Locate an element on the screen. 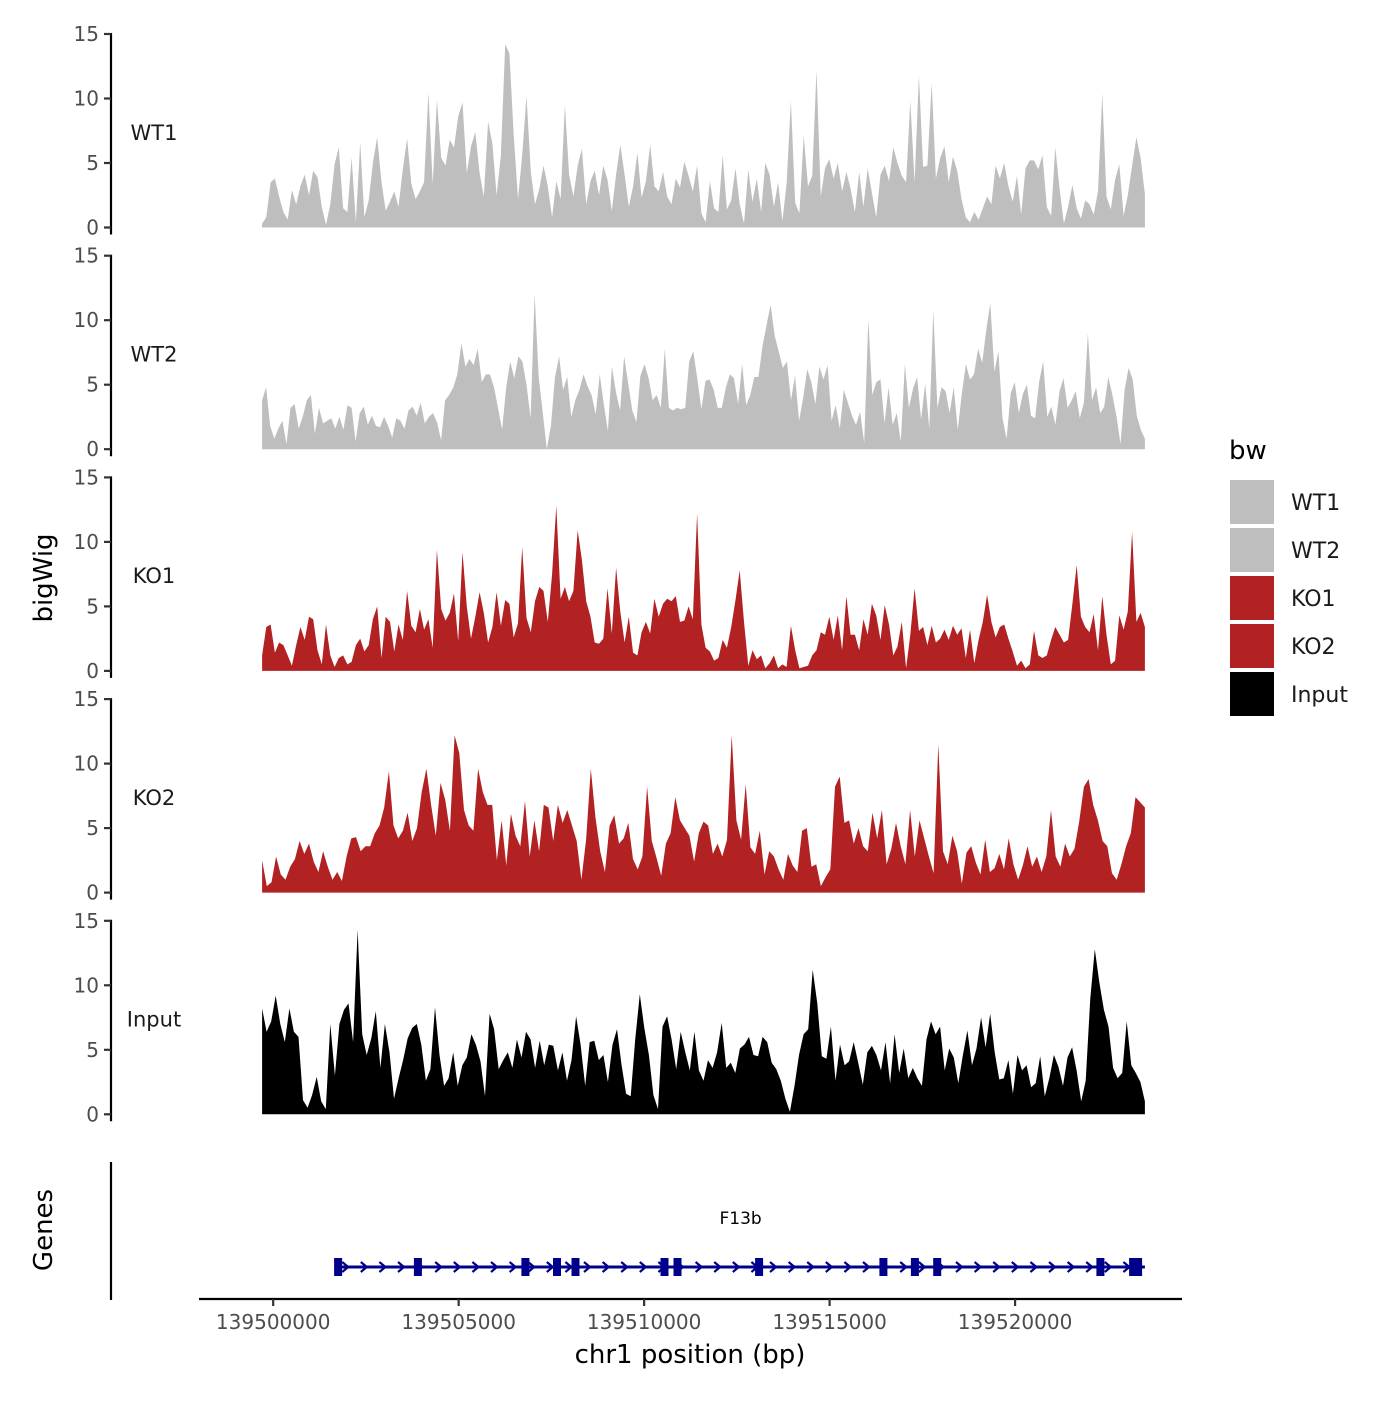 This screenshot has height=1404, width=1400. legend-label-wt1: WT1 is located at coordinates (1315, 503).